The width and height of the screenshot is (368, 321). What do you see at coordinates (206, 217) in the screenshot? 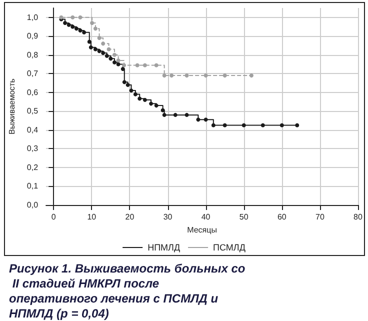
I see `x-tick-label: 40` at bounding box center [206, 217].